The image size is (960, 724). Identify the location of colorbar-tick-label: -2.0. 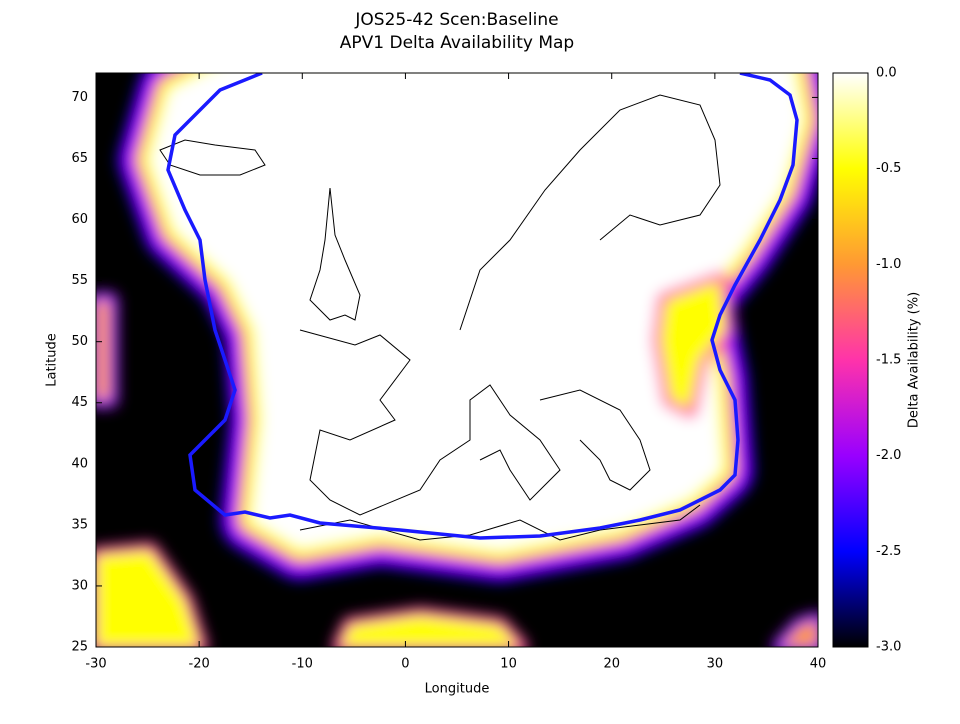
(888, 455).